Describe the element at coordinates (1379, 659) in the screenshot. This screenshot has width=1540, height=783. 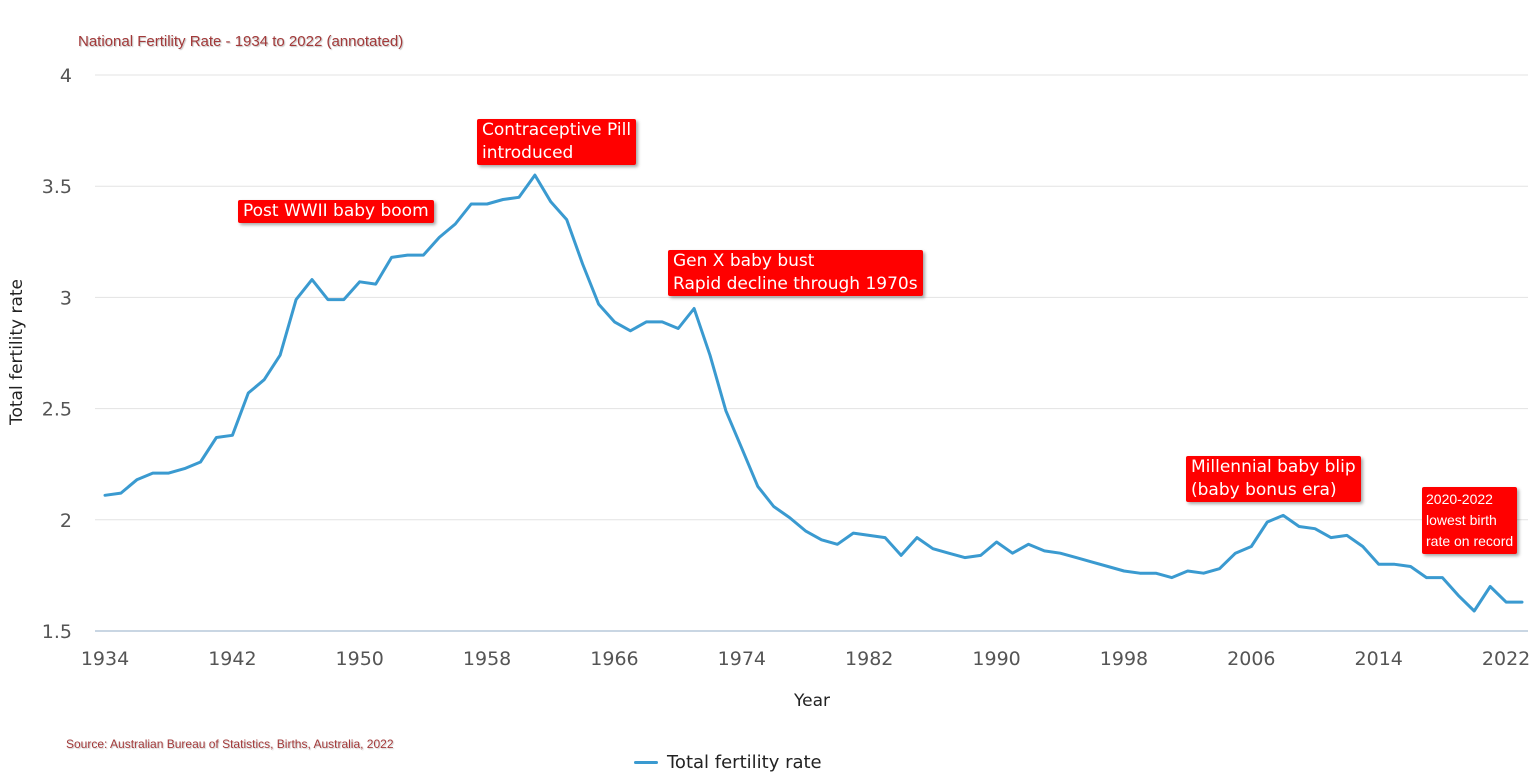
I see `x-tick-label: 2014` at that location.